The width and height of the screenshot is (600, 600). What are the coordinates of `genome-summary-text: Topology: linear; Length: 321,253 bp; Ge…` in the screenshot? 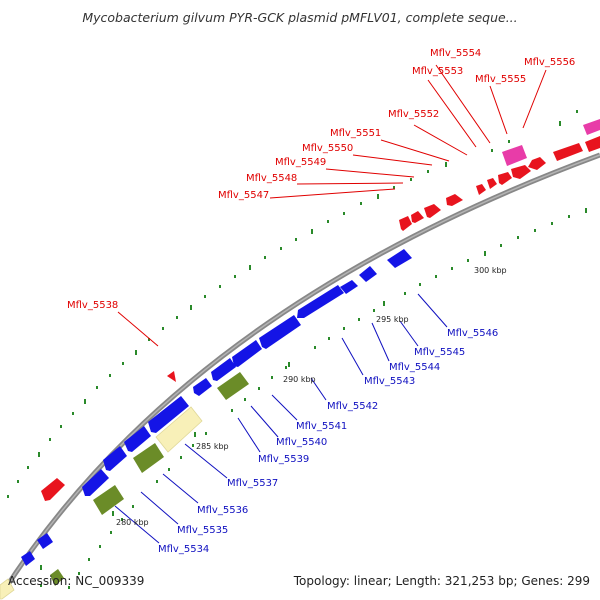 It's located at (441, 581).